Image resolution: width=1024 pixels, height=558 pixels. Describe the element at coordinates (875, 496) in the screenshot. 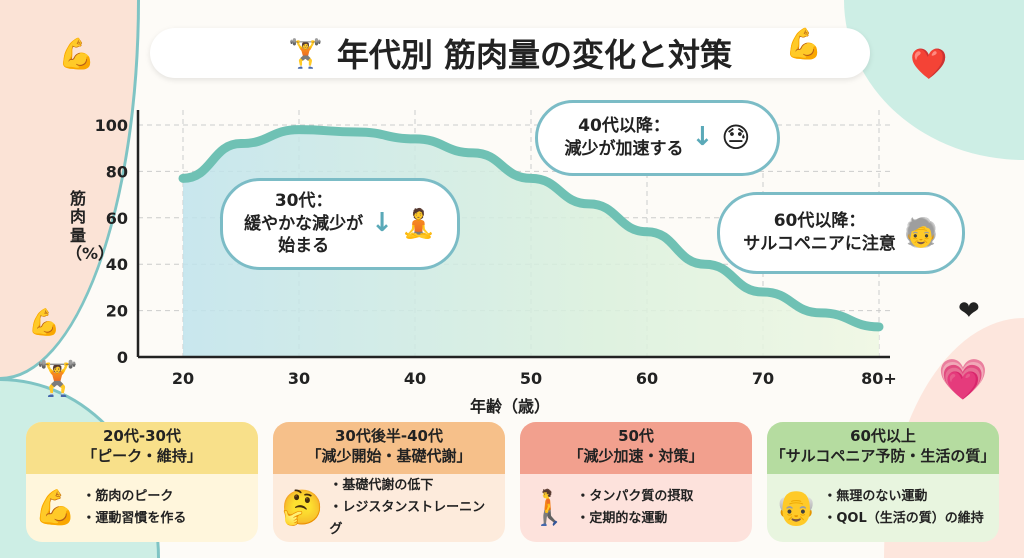

I see `card-item: ・無理のない運動` at that location.